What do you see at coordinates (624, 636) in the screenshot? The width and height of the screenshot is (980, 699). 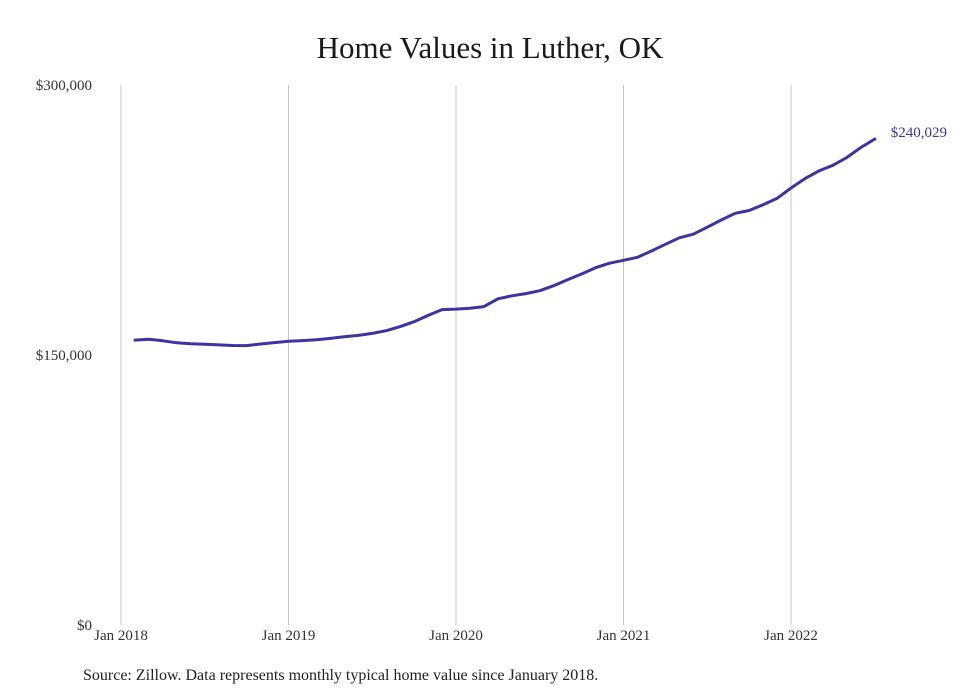 I see `x-tick-label: Jan 2021` at bounding box center [624, 636].